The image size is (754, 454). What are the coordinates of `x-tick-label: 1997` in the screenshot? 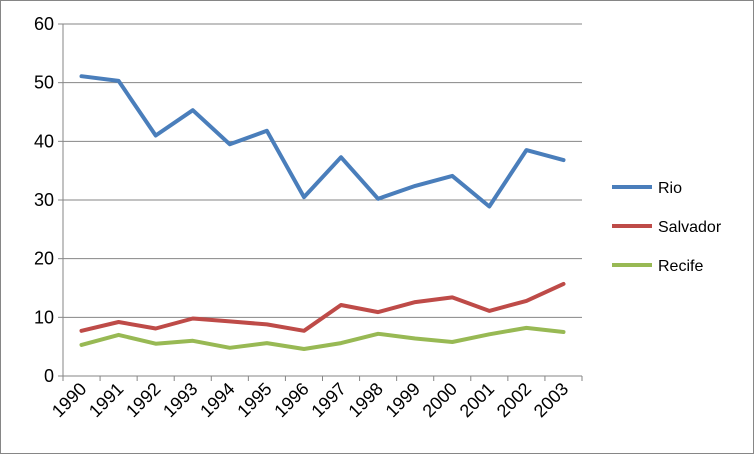 It's located at (328, 400).